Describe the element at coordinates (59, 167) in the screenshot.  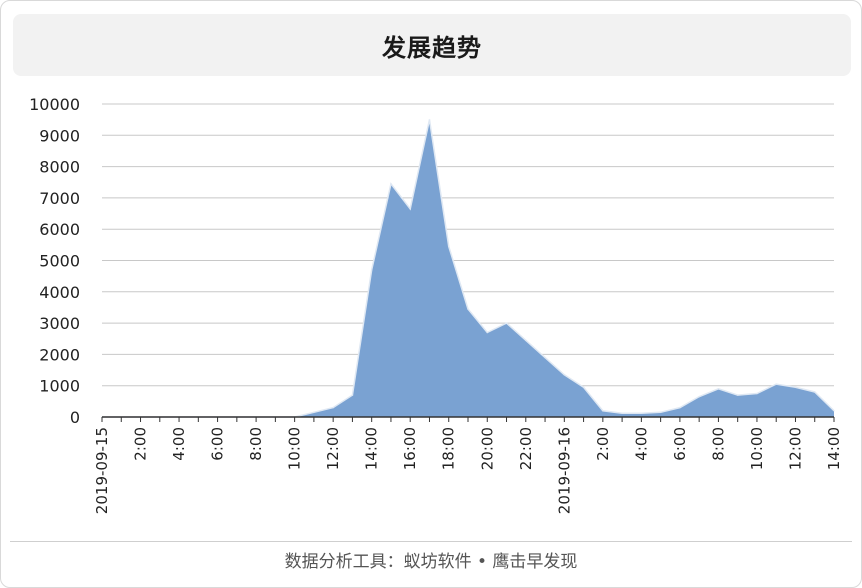
I see `y-tick-label: 8000` at that location.